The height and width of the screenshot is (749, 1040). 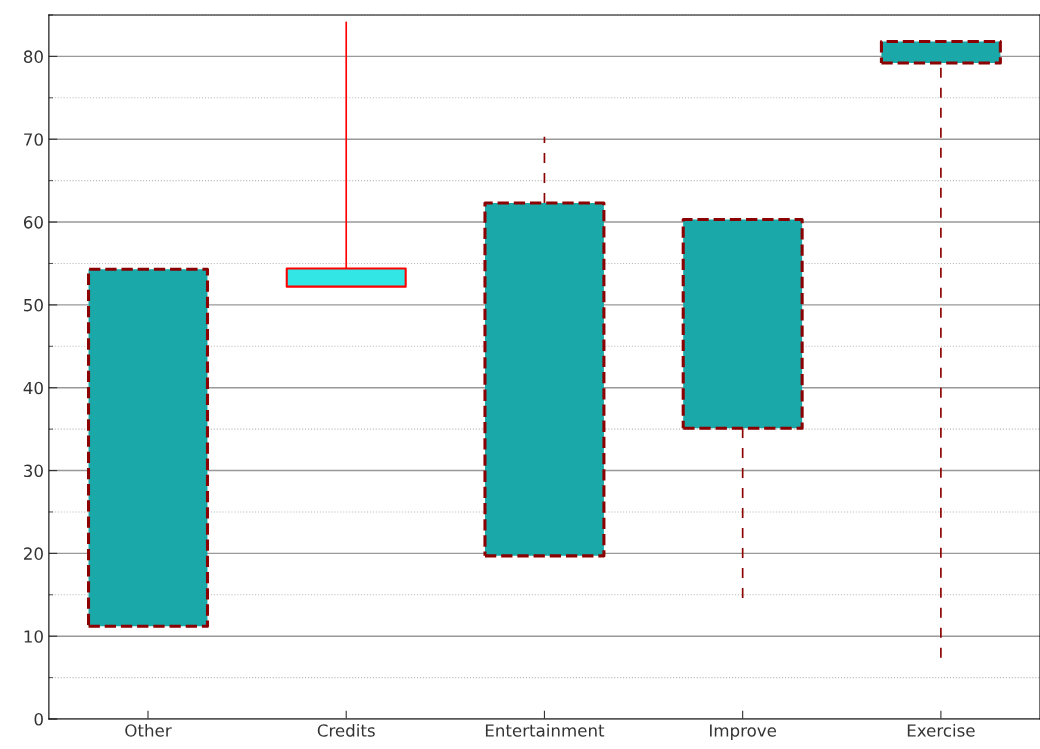 I want to click on y-tick-label: 0, so click(x=38, y=719).